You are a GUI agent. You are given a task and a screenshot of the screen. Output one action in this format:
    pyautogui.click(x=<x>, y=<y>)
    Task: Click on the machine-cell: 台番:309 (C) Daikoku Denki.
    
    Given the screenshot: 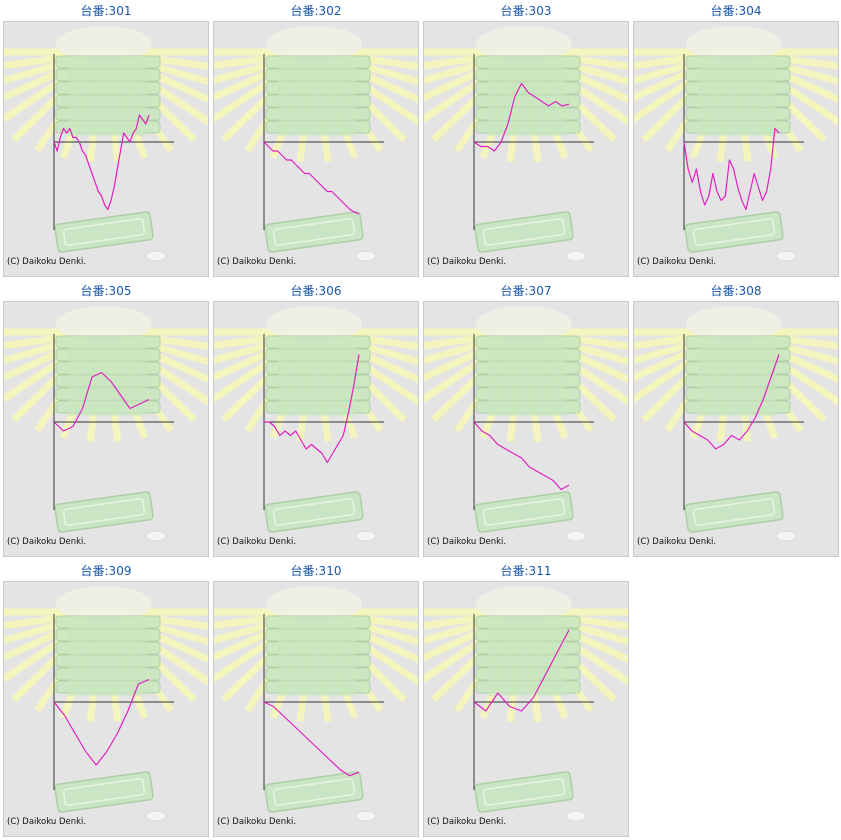 What is the action you would take?
    pyautogui.click(x=106, y=699)
    